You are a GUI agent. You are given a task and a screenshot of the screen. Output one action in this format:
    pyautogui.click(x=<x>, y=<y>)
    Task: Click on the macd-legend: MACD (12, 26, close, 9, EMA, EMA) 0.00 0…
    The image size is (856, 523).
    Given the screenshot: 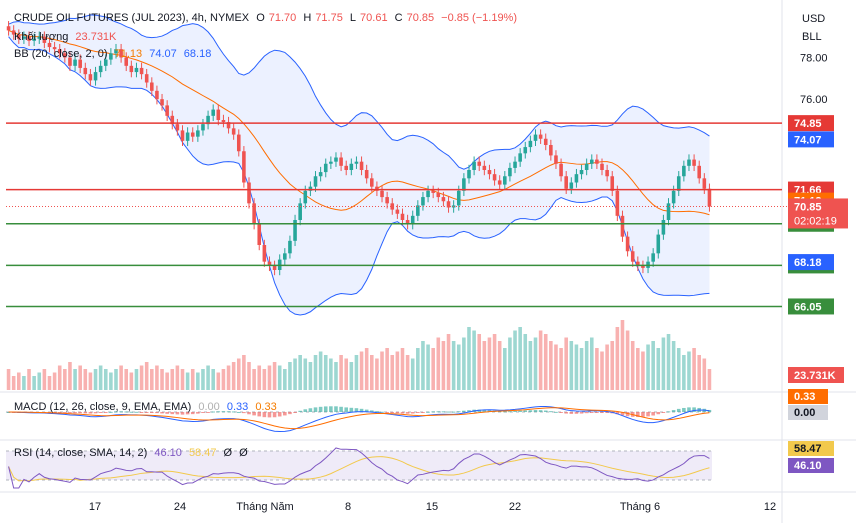 What is the action you would take?
    pyautogui.click(x=147, y=407)
    